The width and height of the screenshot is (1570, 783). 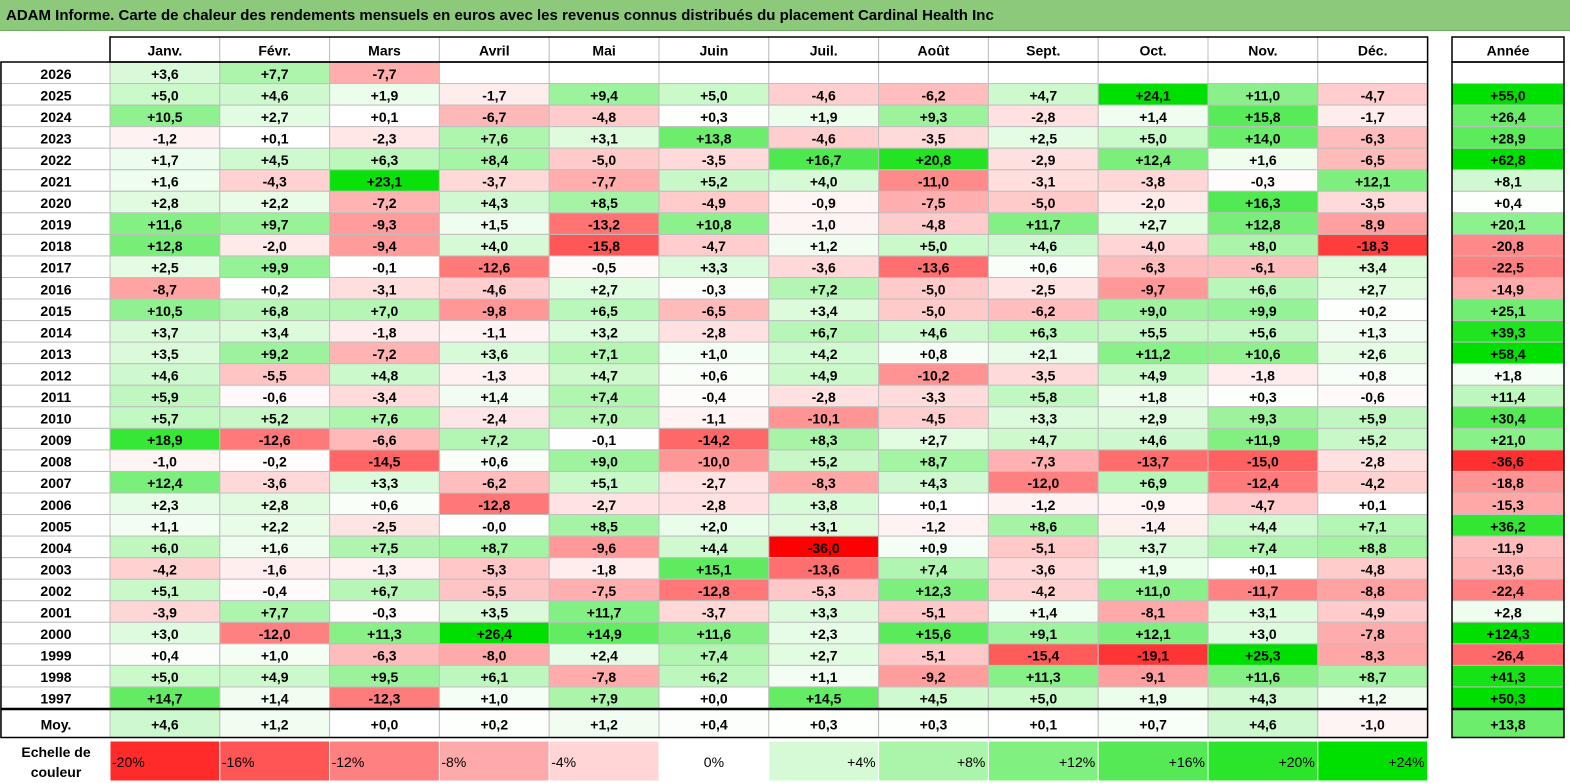 I want to click on year-total-value: +124,3, so click(x=1507, y=634).